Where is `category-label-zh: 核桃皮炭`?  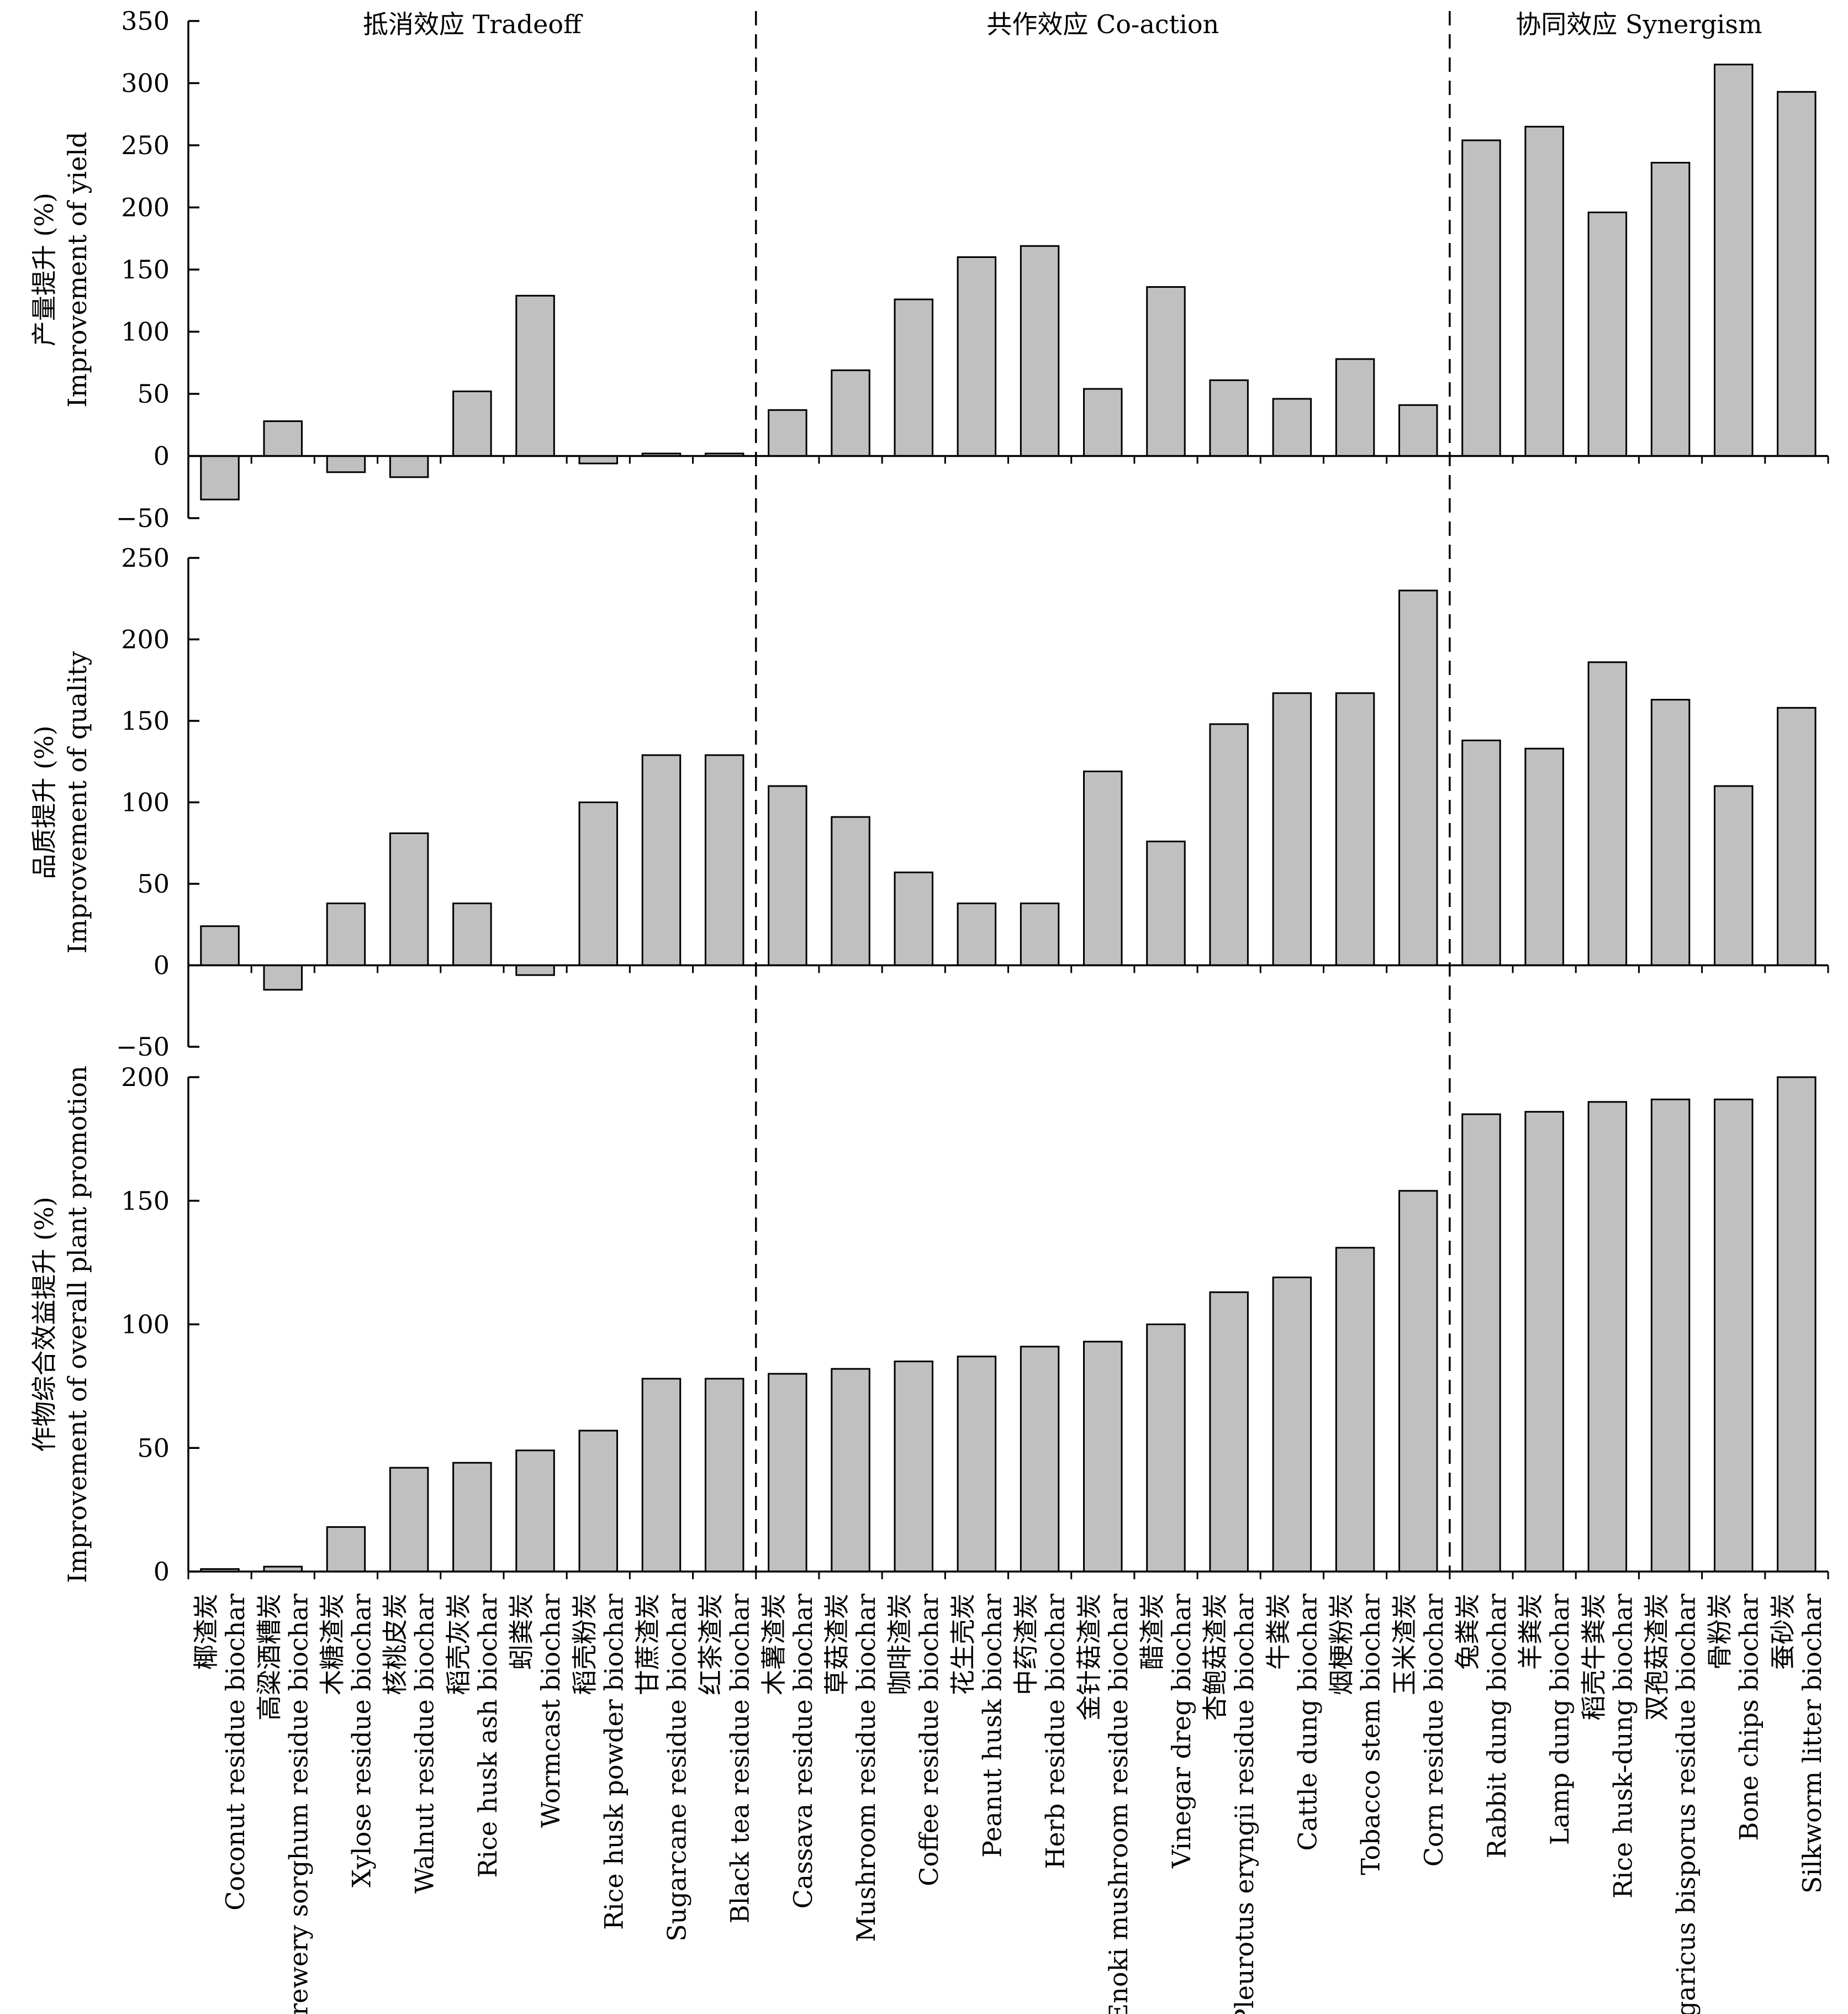
category-label-zh: 核桃皮炭 is located at coordinates (395, 1644).